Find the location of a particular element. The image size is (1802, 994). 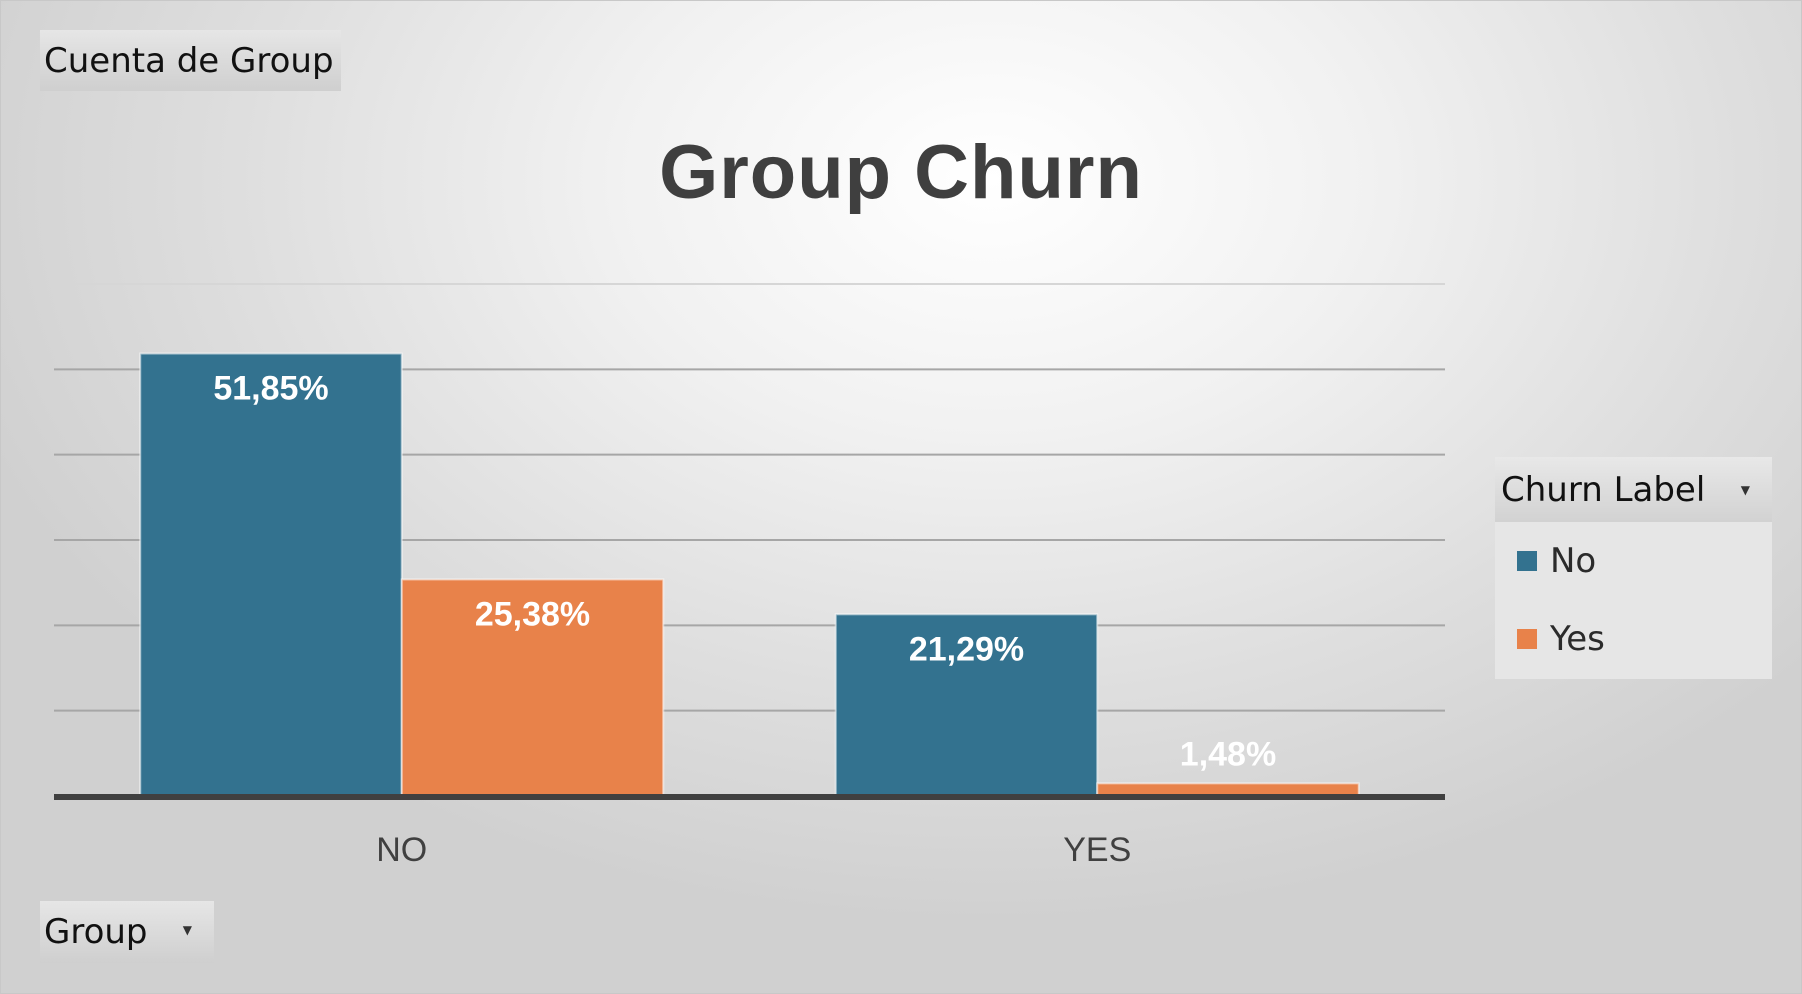

x-tick-label: YES is located at coordinates (1097, 850).